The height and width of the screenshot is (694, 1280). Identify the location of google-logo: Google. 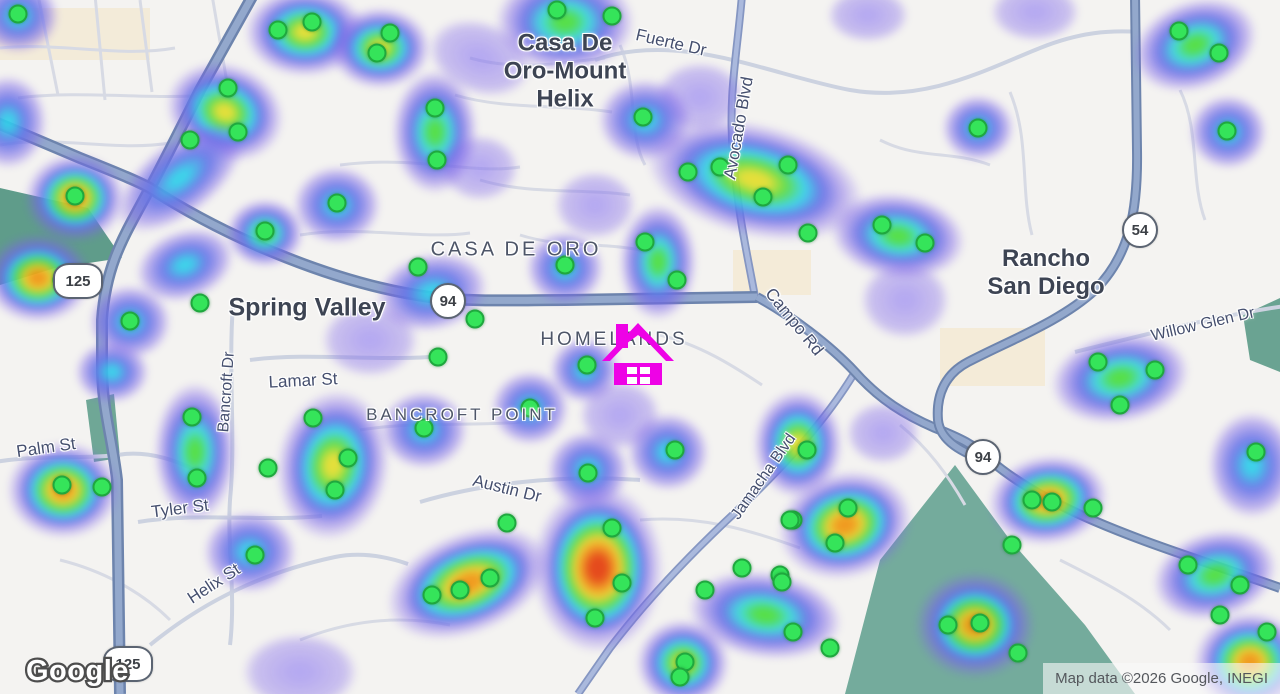
(87, 670).